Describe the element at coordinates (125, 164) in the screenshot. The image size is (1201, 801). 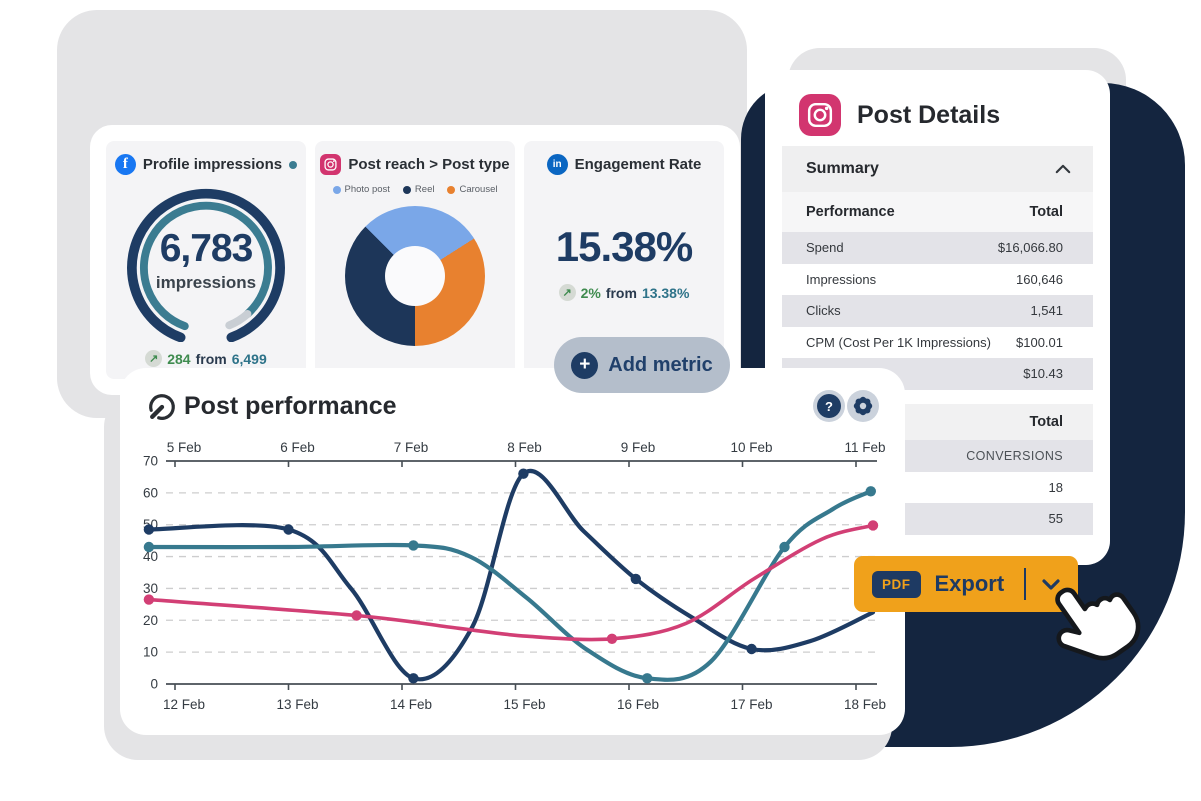
I see `facebook-icon: f` at that location.